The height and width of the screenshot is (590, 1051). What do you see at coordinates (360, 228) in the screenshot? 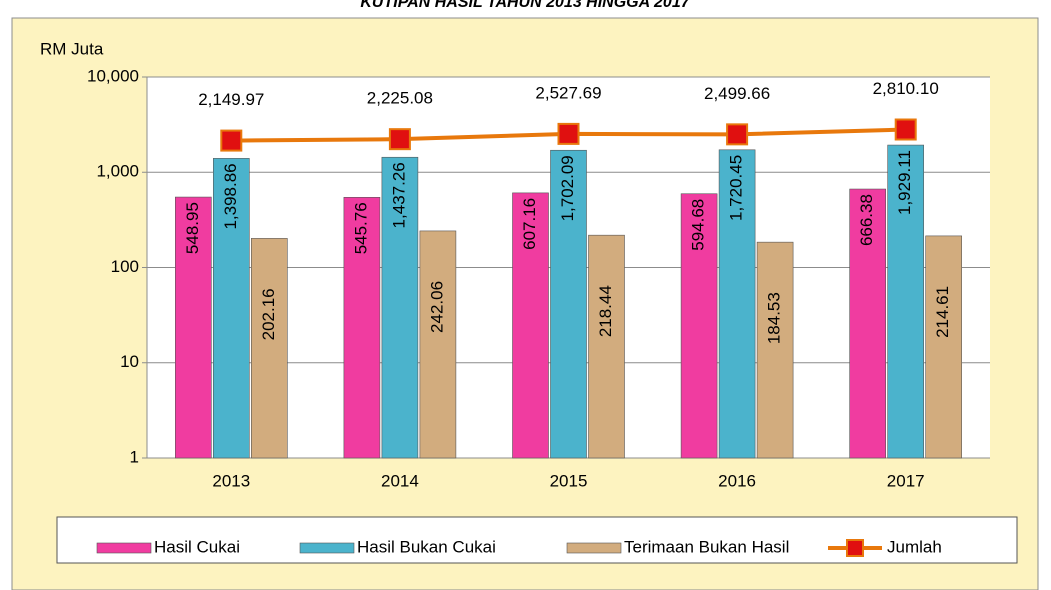
I see `data-label: 545.76` at bounding box center [360, 228].